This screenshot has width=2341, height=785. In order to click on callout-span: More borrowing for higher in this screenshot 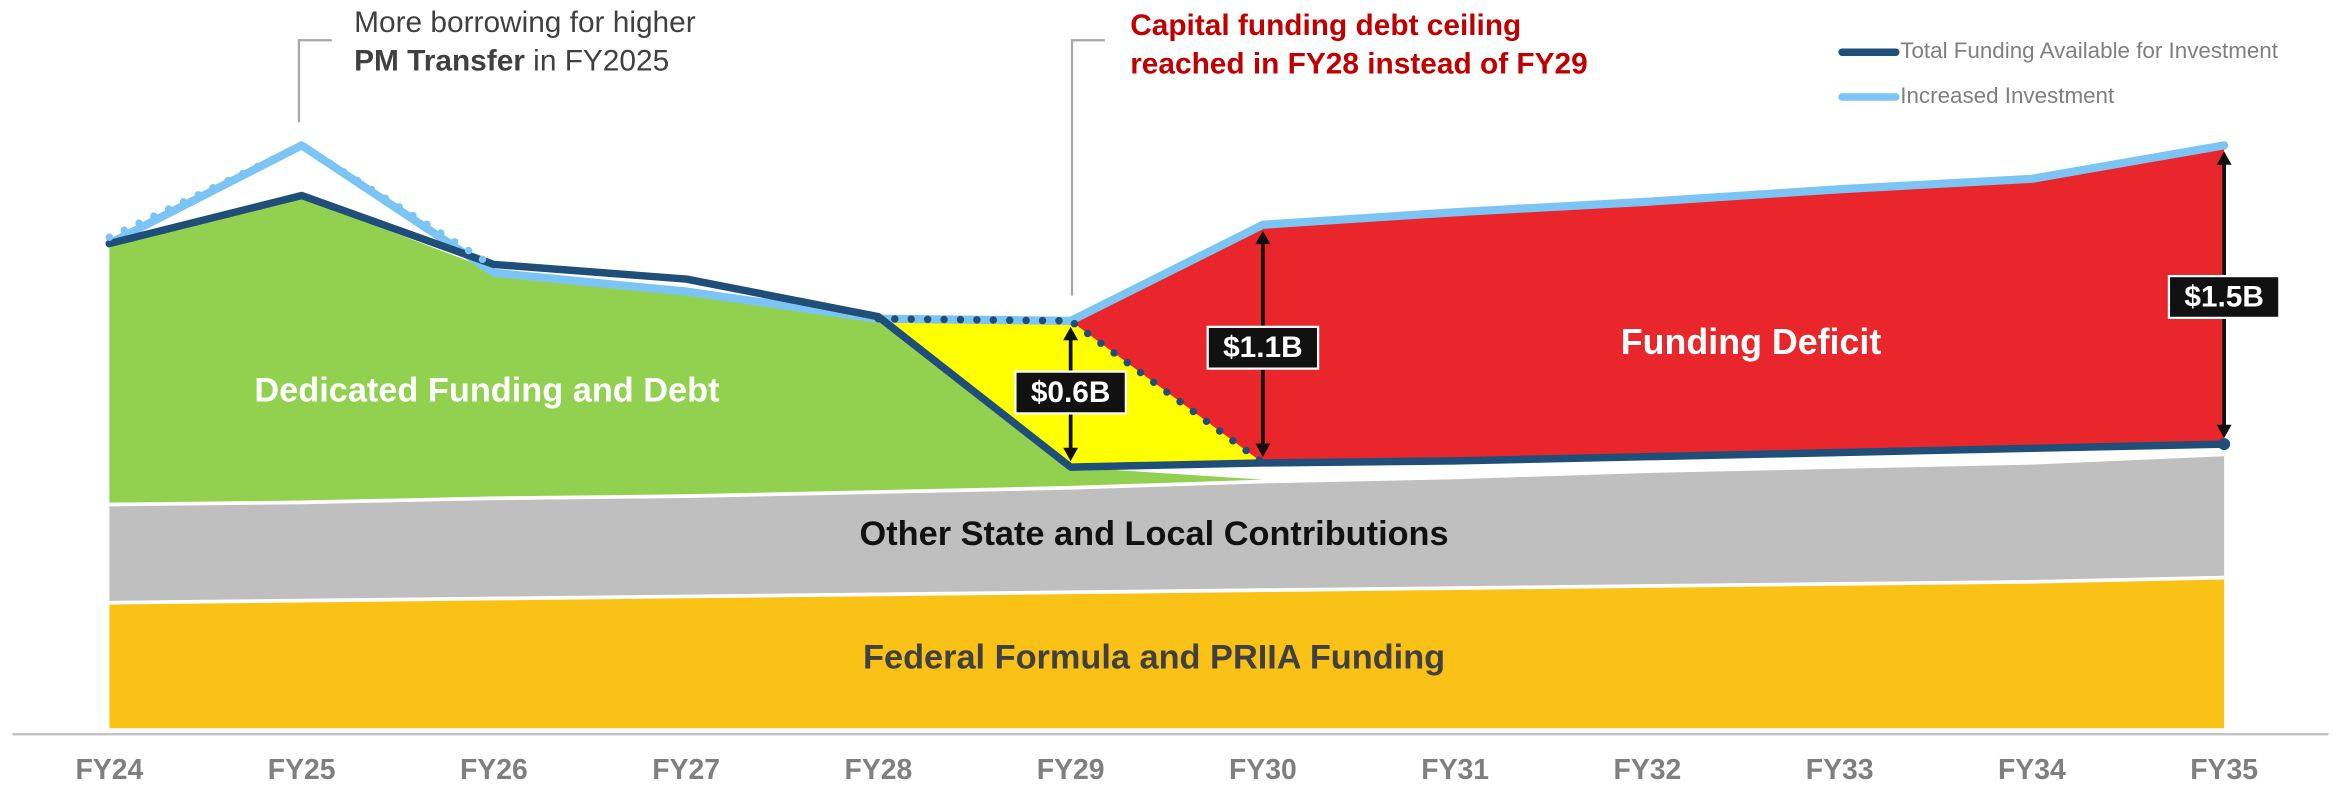, I will do `click(525, 22)`.